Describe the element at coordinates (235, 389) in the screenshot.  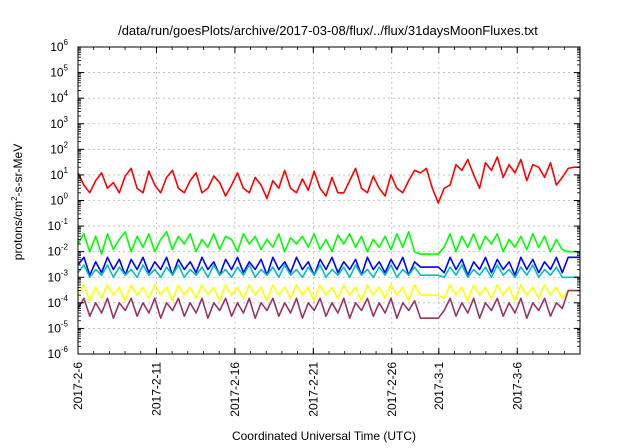
I see `x-tick-label: 2017-2-16` at that location.